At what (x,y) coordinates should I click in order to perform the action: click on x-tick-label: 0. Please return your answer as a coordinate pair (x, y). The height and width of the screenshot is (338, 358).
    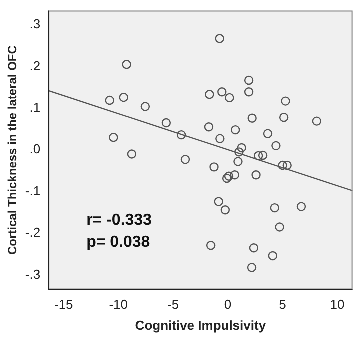
    Looking at the image, I should click on (228, 304).